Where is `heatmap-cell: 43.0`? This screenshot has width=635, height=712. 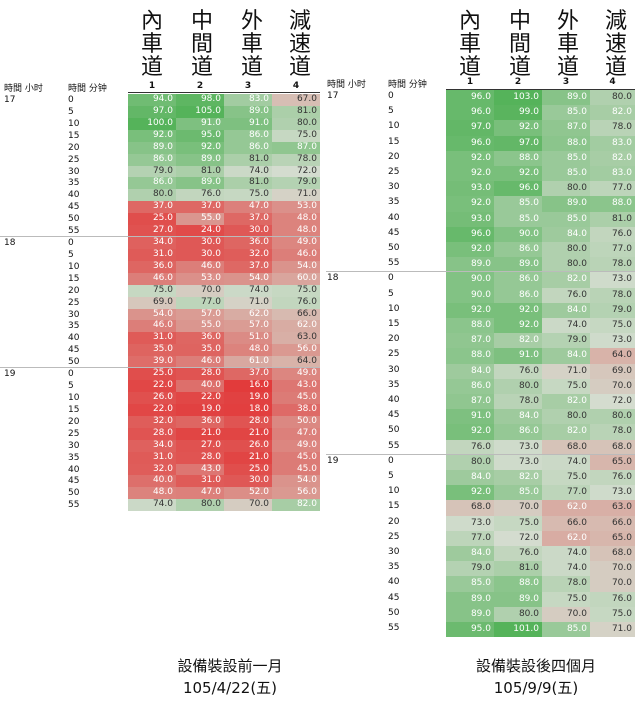
heatmap-cell: 43.0 is located at coordinates (200, 469).